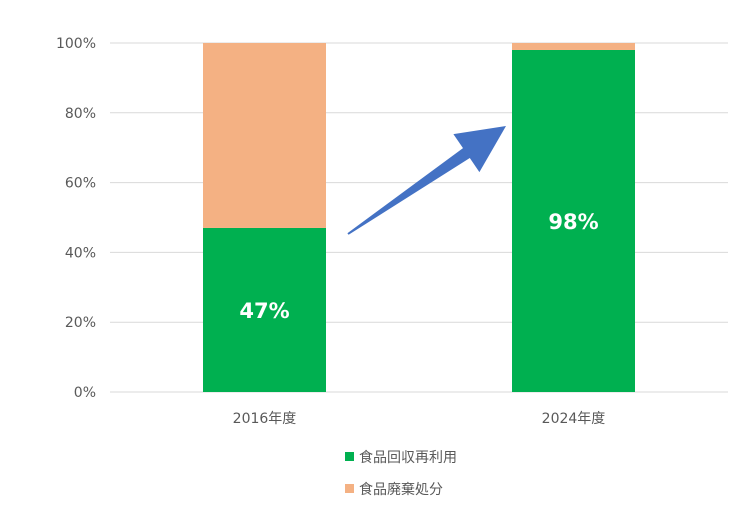 The height and width of the screenshot is (514, 748). What do you see at coordinates (80, 323) in the screenshot?
I see `y-tick-label: 20%` at bounding box center [80, 323].